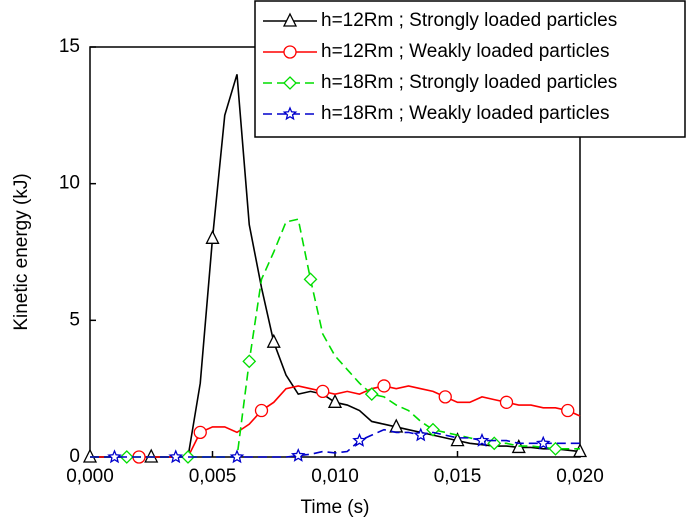  Describe the element at coordinates (213, 476) in the screenshot. I see `x-tick-label: 0,005` at that location.